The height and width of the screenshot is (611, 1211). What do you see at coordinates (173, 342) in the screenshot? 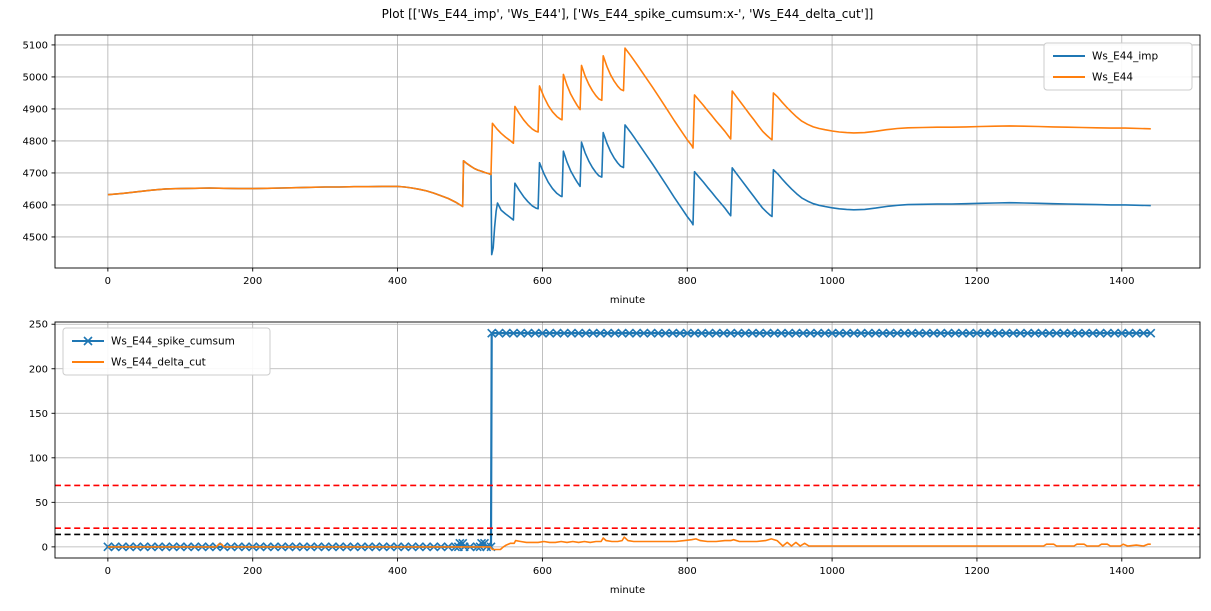
I see `legend-label: Ws_E44_spike_cumsum` at bounding box center [173, 342].